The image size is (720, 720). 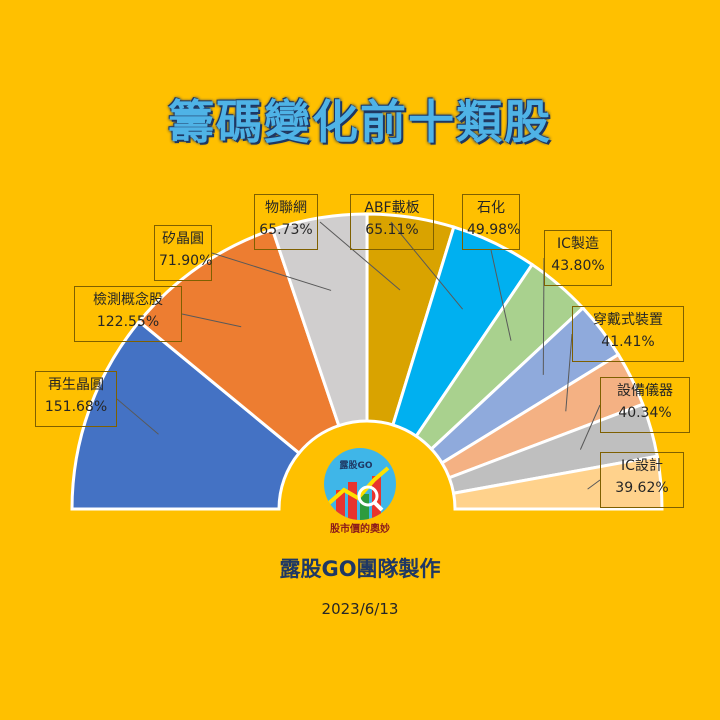 I want to click on data-label-value: 65.11%, so click(x=392, y=230).